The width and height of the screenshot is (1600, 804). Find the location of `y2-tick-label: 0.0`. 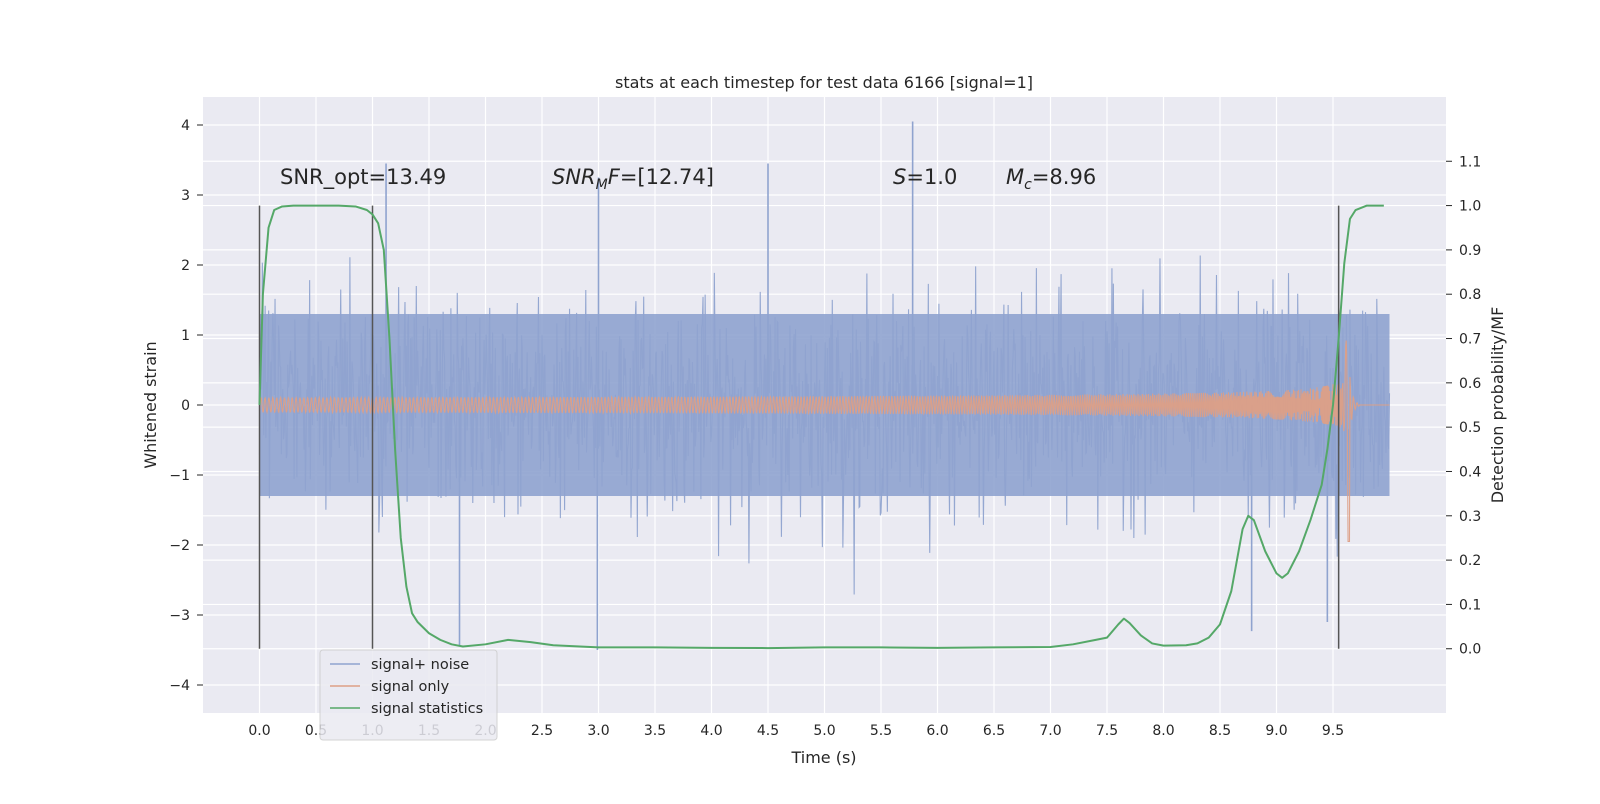

y2-tick-label: 0.0 is located at coordinates (1470, 650).